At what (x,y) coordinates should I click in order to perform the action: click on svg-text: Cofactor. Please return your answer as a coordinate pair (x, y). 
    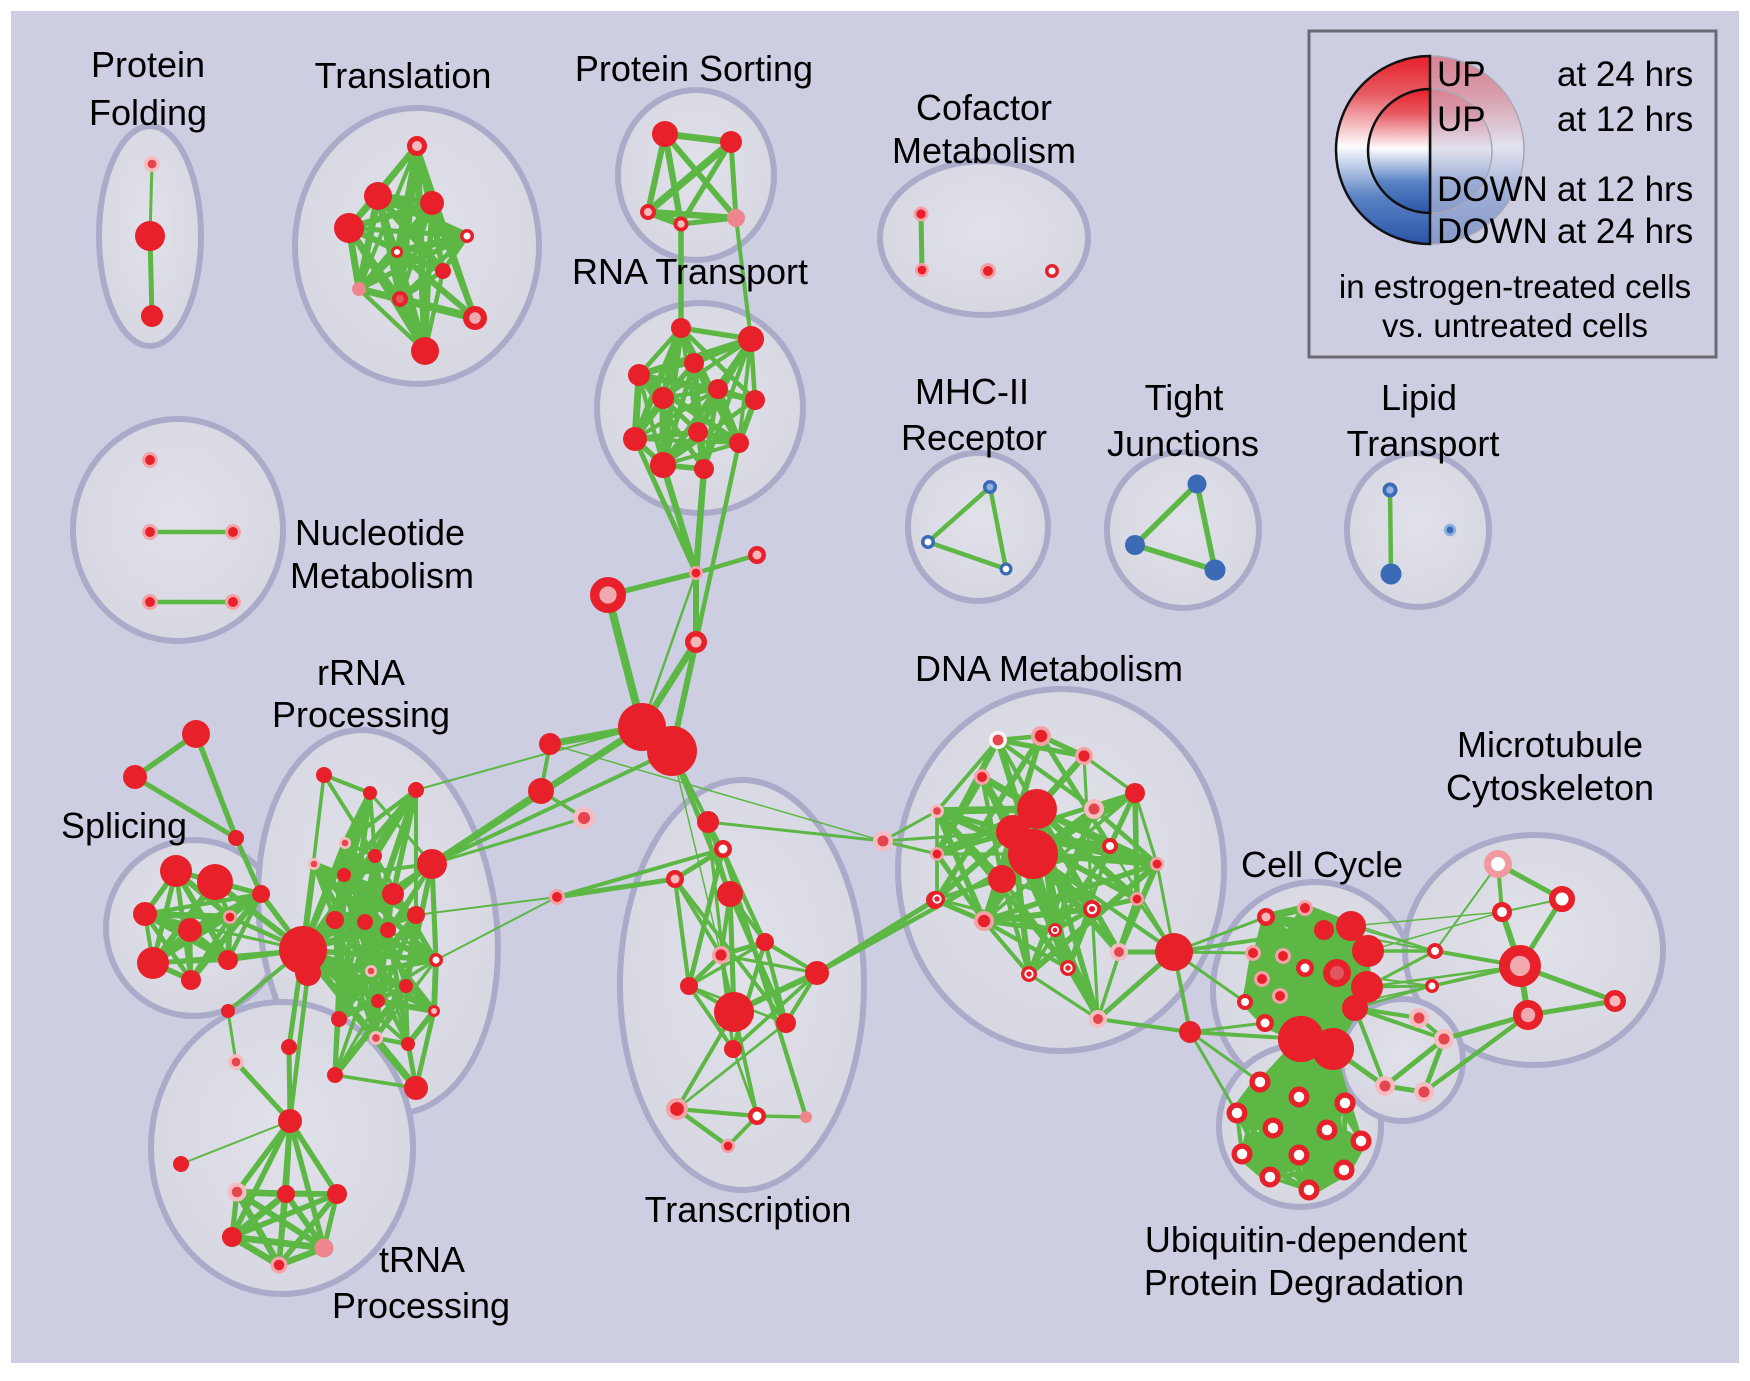
    Looking at the image, I should click on (984, 107).